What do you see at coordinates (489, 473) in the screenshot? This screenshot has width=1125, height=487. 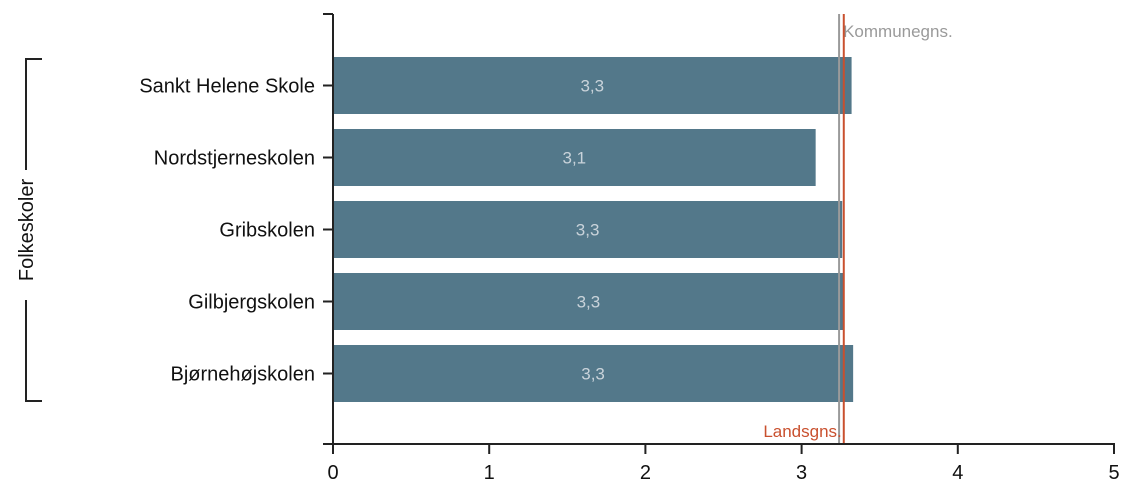 I see `x-tick-label: 1` at bounding box center [489, 473].